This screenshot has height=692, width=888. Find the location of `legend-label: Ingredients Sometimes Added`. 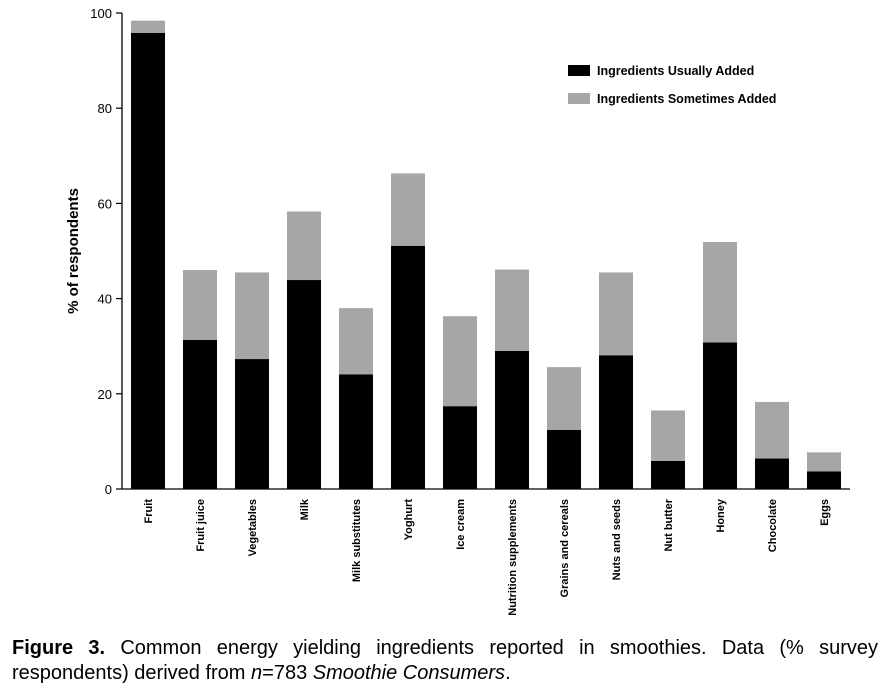

legend-label: Ingredients Sometimes Added is located at coordinates (686, 99).